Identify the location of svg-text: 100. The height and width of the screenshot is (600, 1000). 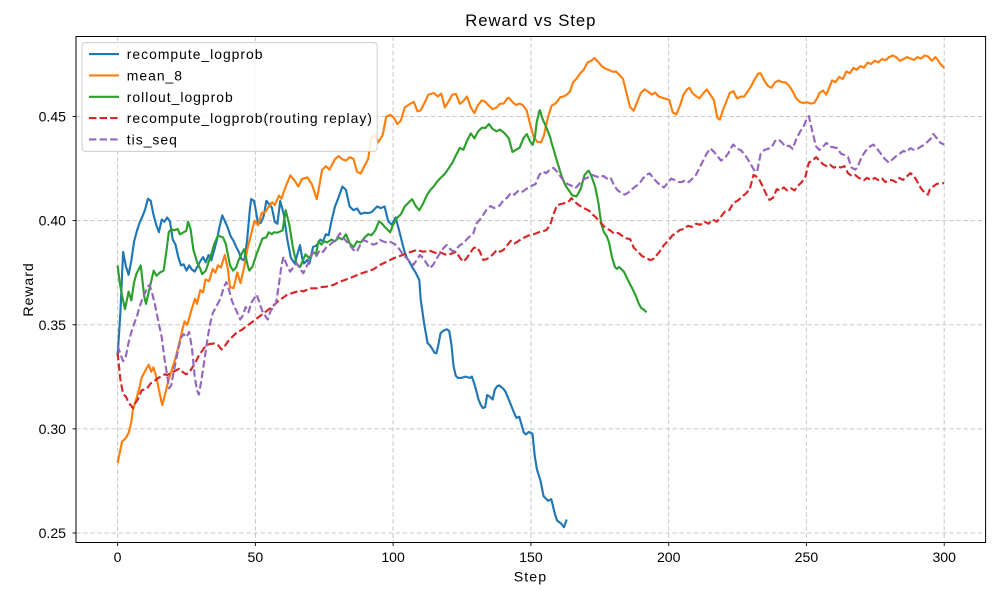
(393, 557).